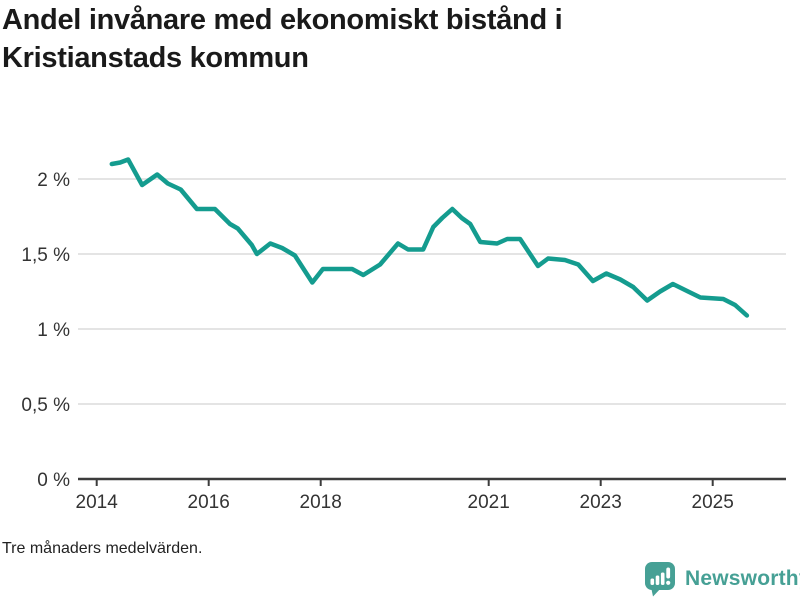  I want to click on y-axis-label: 2 %, so click(53, 180).